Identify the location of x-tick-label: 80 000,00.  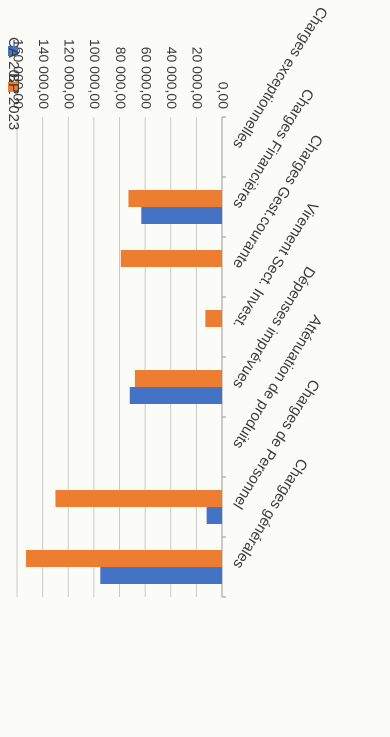
(121, 78).